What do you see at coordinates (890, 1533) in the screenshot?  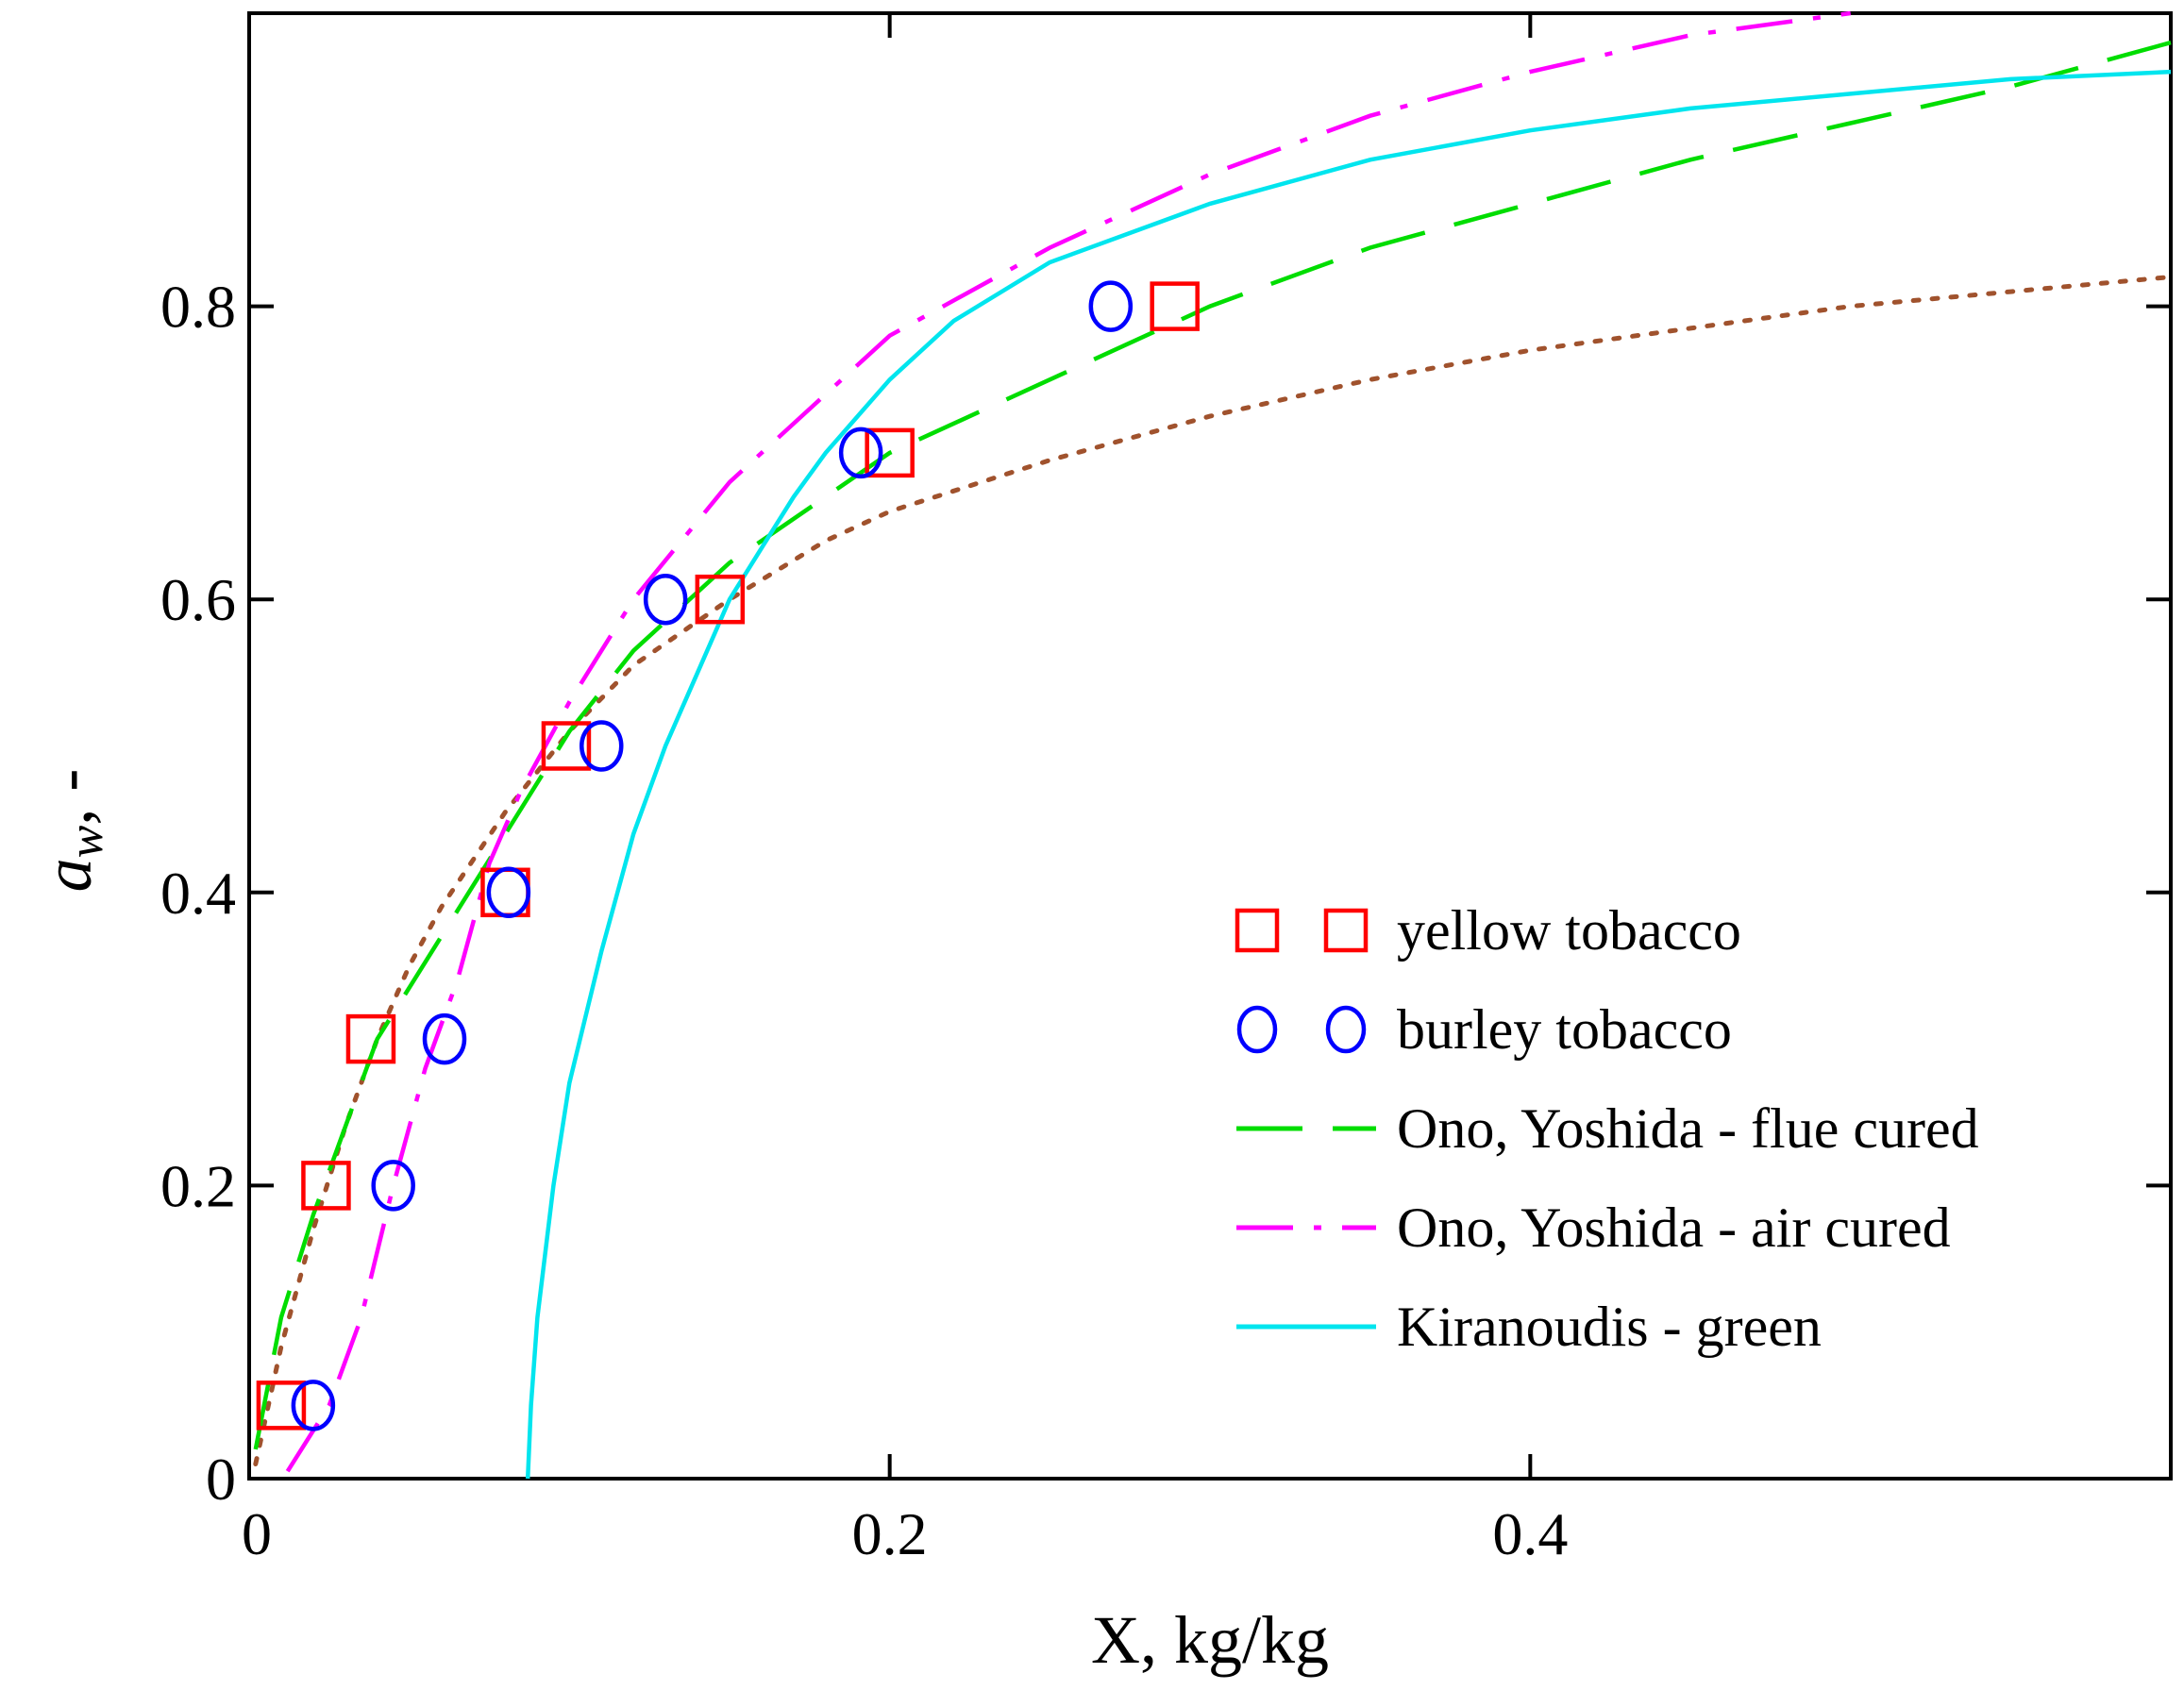 I see `x-tick-label: 0.2` at bounding box center [890, 1533].